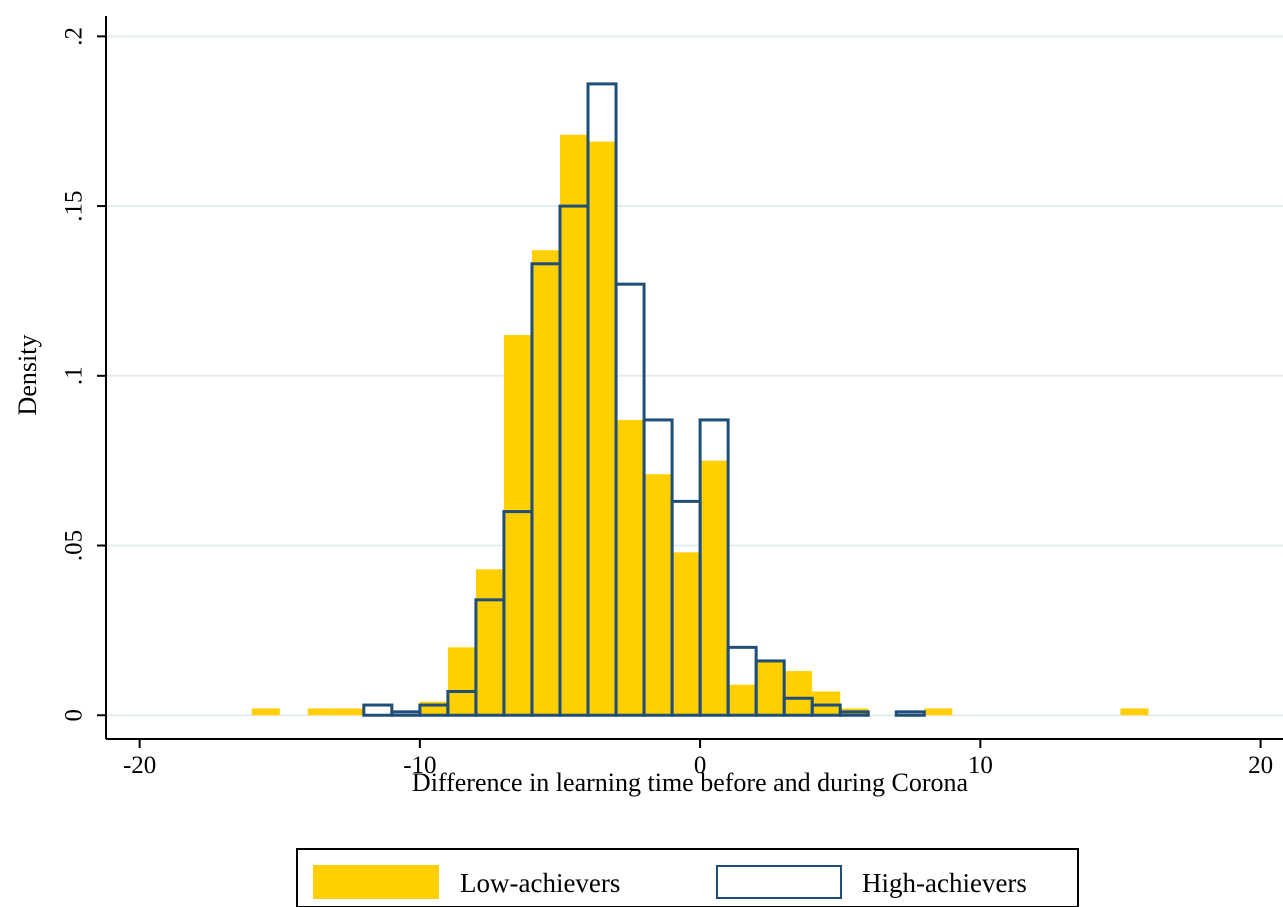 This screenshot has width=1283, height=907. Describe the element at coordinates (74, 36) in the screenshot. I see `y-tick-label: .2` at that location.